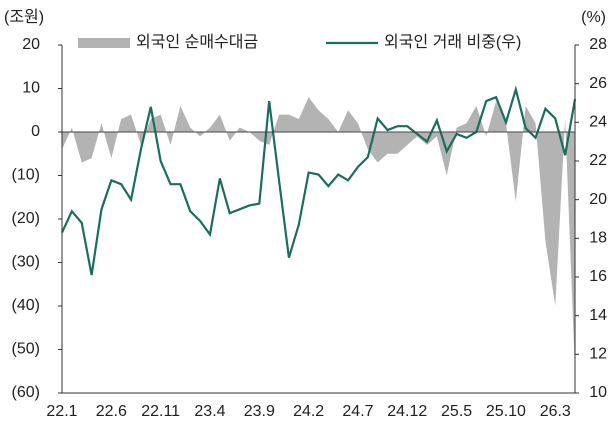 The width and height of the screenshot is (609, 430). Describe the element at coordinates (456, 411) in the screenshot. I see `x-tick-label: 25.5` at that location.